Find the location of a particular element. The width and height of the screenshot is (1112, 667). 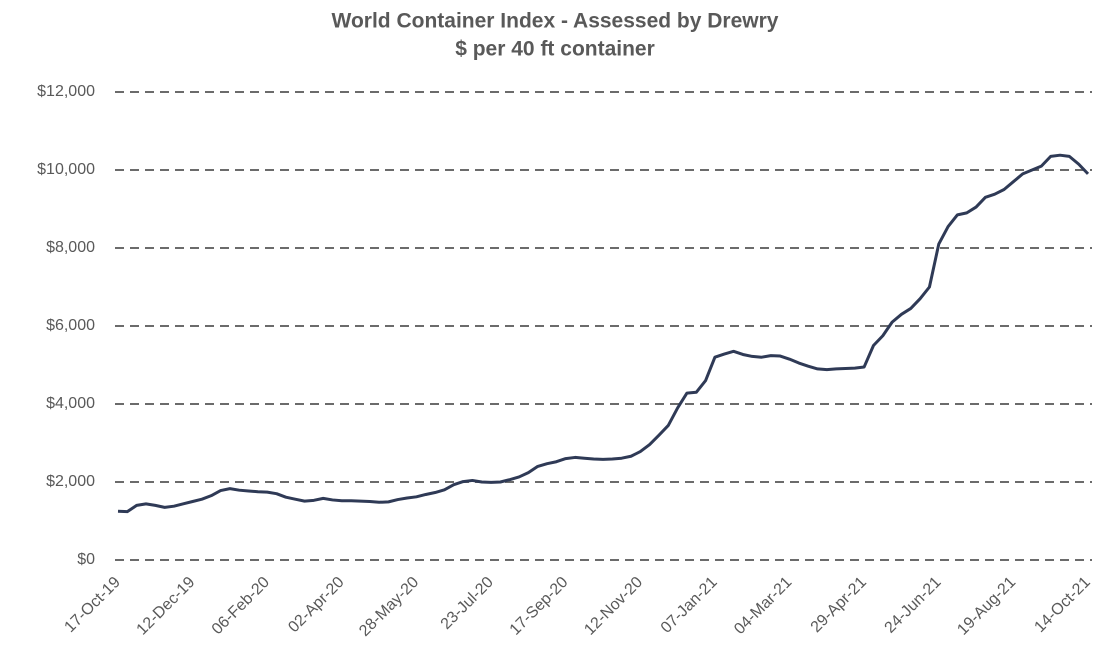

x-tick-label: 17-Sep-20 is located at coordinates (539, 606).